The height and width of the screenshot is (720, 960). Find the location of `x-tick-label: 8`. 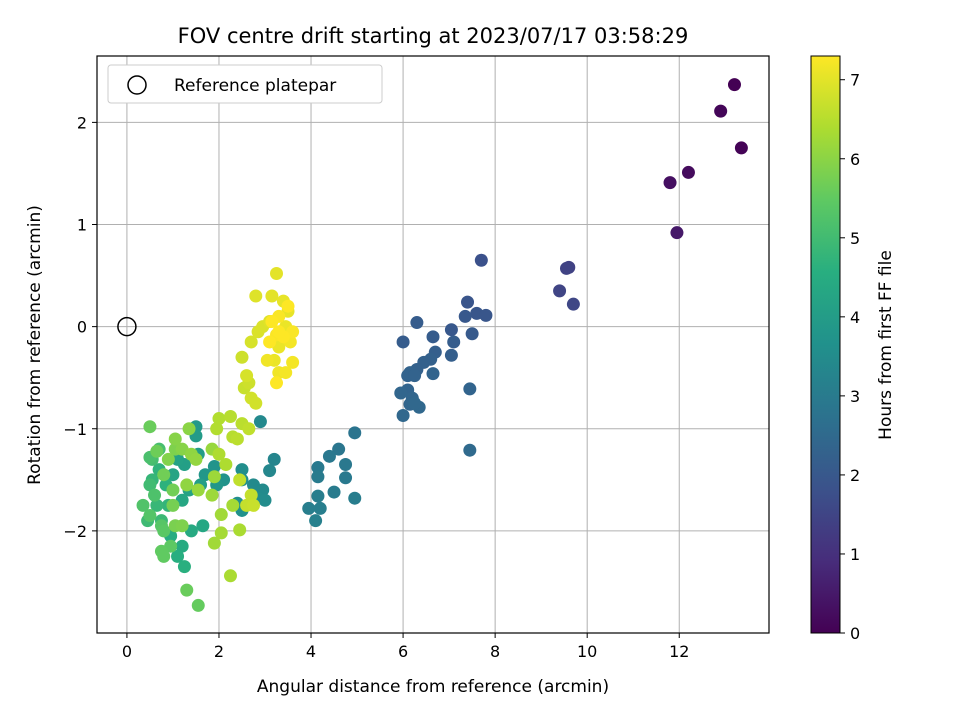

x-tick-label: 8 is located at coordinates (495, 651).